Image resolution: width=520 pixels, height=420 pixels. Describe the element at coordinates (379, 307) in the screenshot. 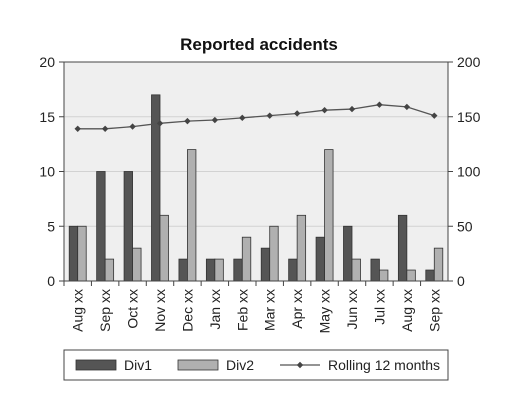

I see `x-tick-label: Jul xx` at that location.